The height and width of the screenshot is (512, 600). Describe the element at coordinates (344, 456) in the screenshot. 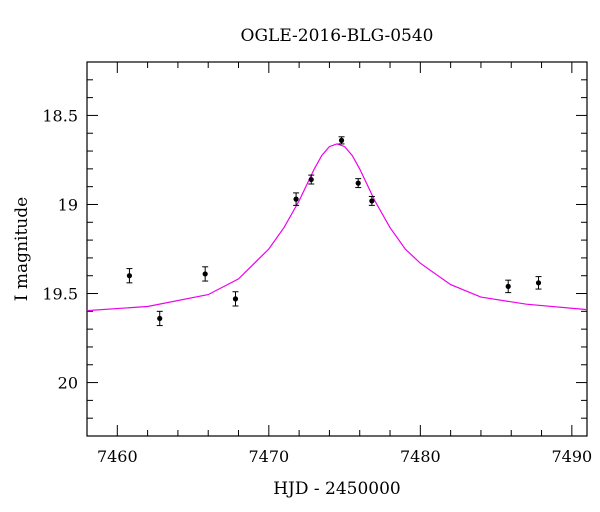

I see `x-tick-labels: 7460 7470 7480 7490` at that location.